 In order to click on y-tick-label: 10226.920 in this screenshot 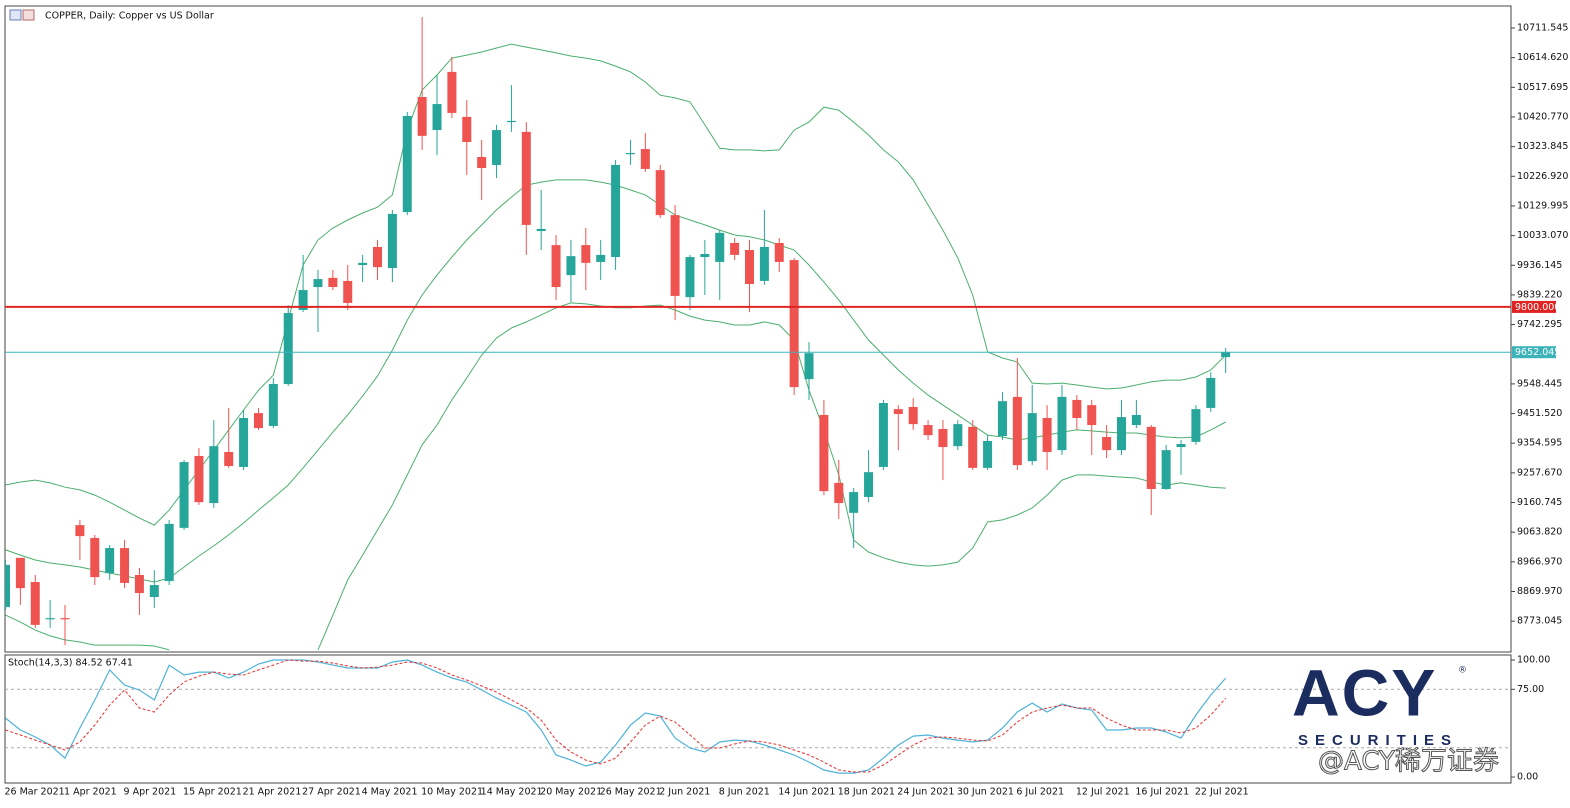, I will do `click(1542, 176)`.